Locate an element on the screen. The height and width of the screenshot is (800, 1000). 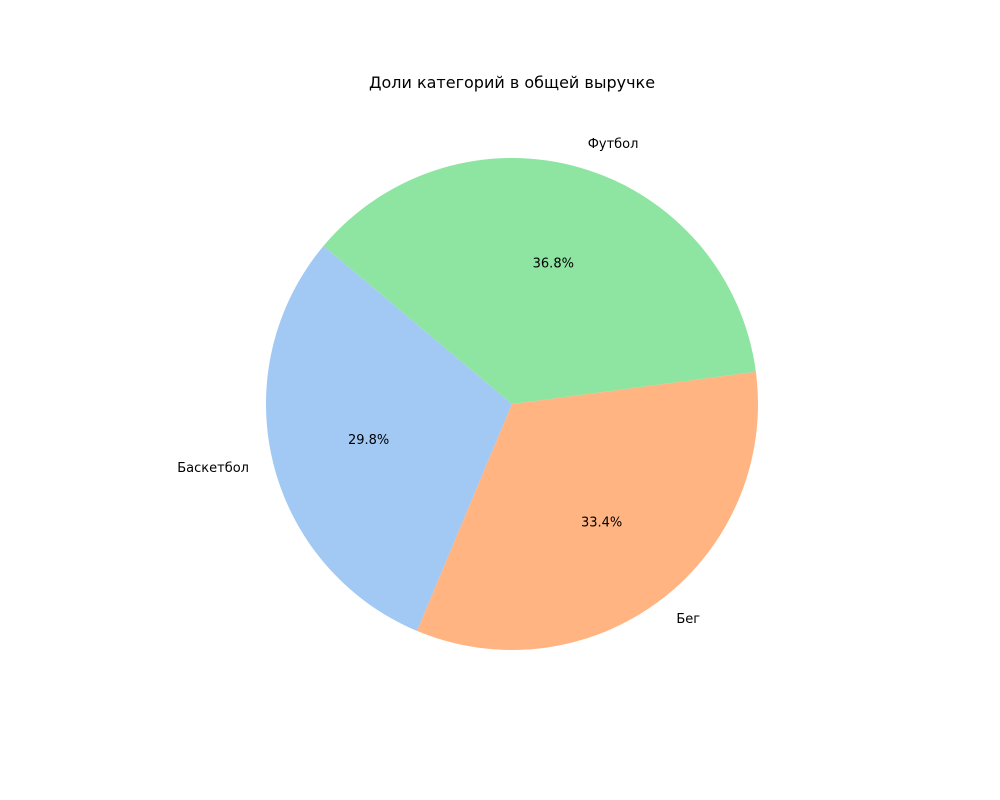
slice-percent-3: 36.8% is located at coordinates (553, 263).